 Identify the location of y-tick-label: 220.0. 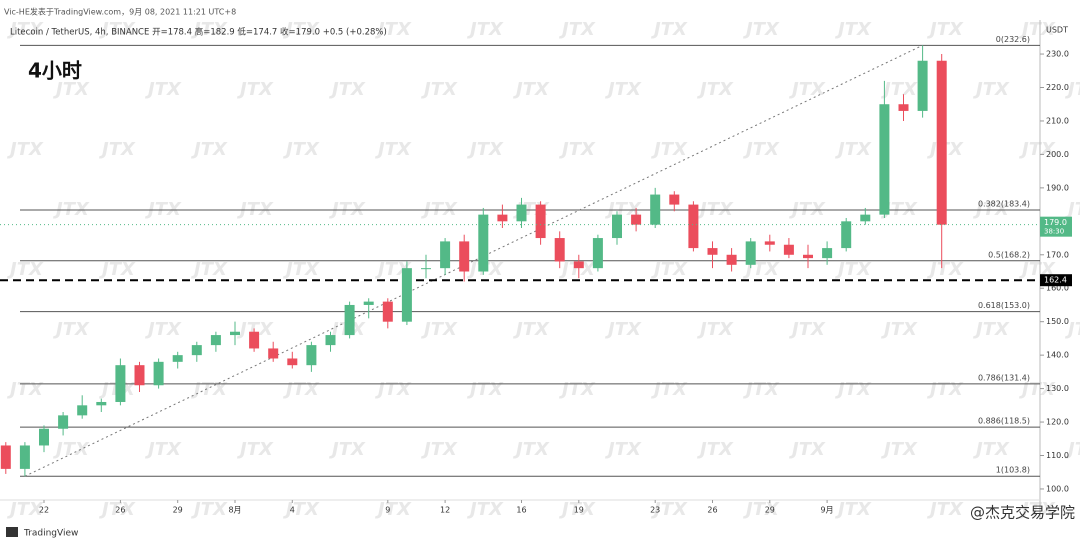
(1057, 87).